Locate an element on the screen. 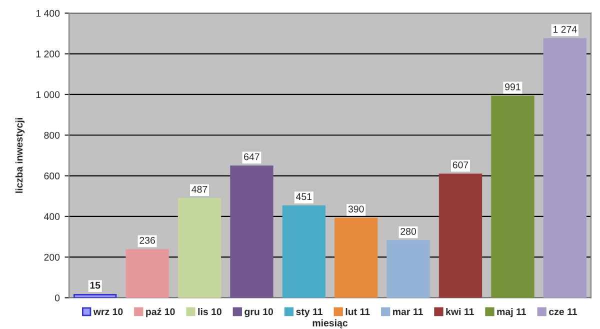 The height and width of the screenshot is (329, 600). x-axis-title: miesiąc is located at coordinates (330, 323).